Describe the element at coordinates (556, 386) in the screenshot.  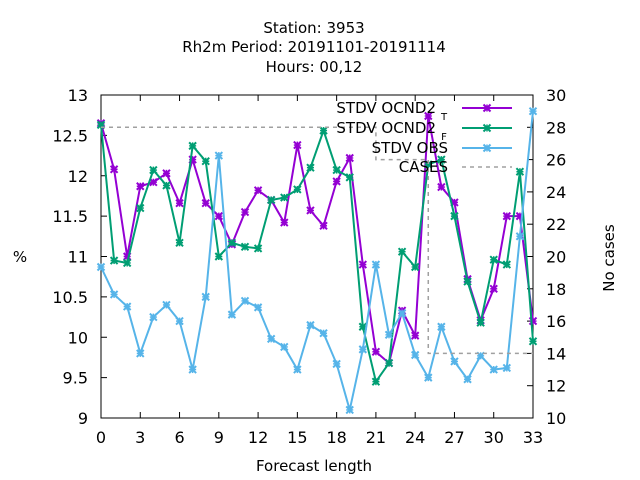
I see `y2-tick-label: 12` at that location.